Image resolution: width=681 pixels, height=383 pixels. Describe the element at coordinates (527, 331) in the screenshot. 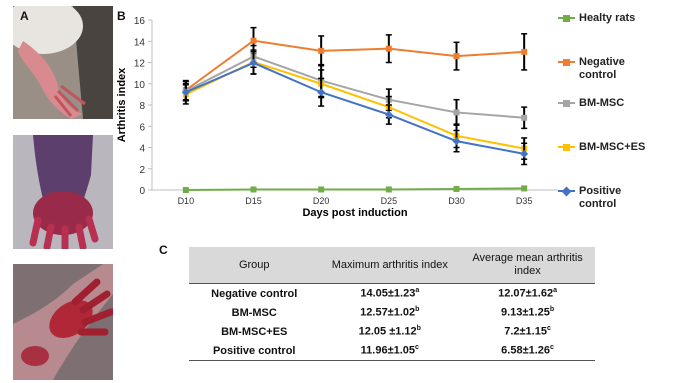

I see `cell-avg-index: 7.2±1.15c` at that location.